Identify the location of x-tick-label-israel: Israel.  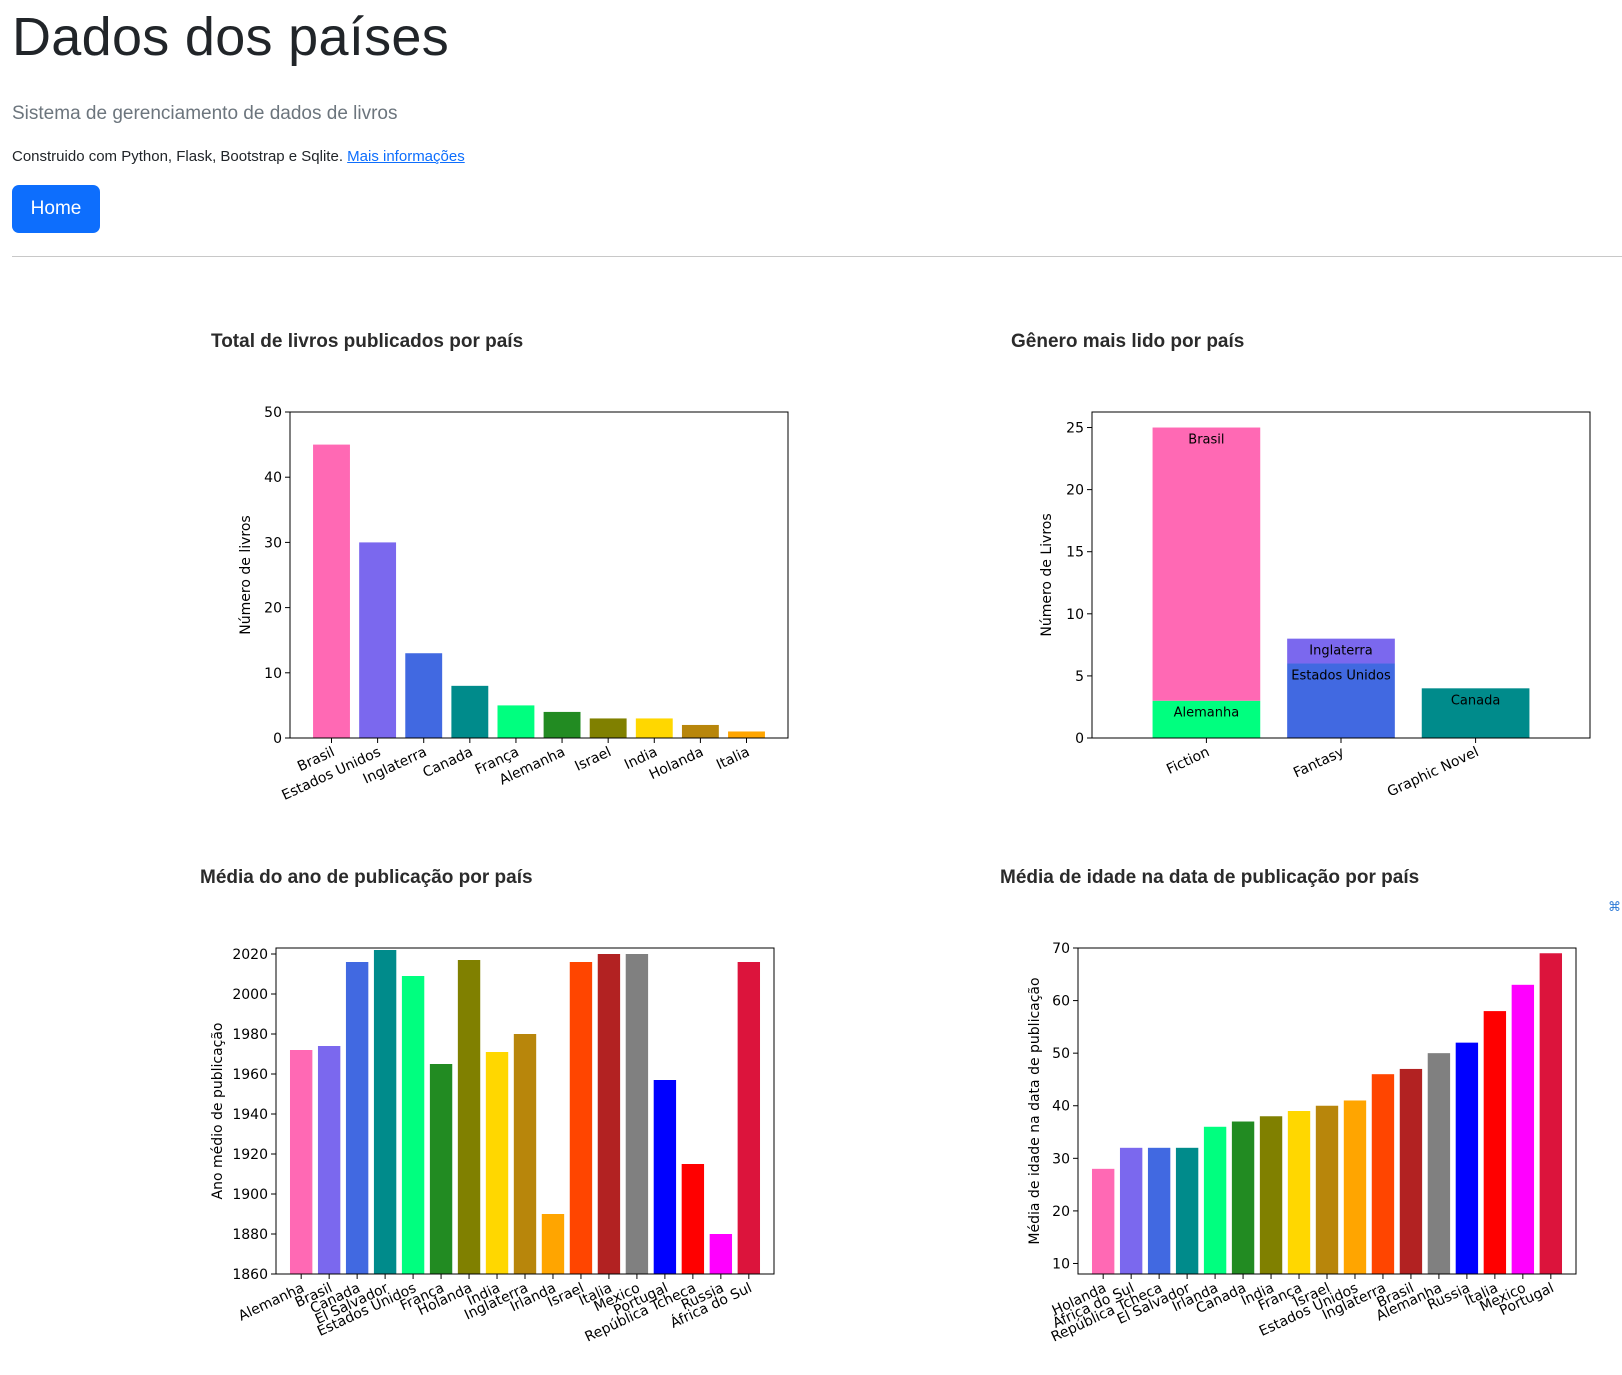
(592, 759).